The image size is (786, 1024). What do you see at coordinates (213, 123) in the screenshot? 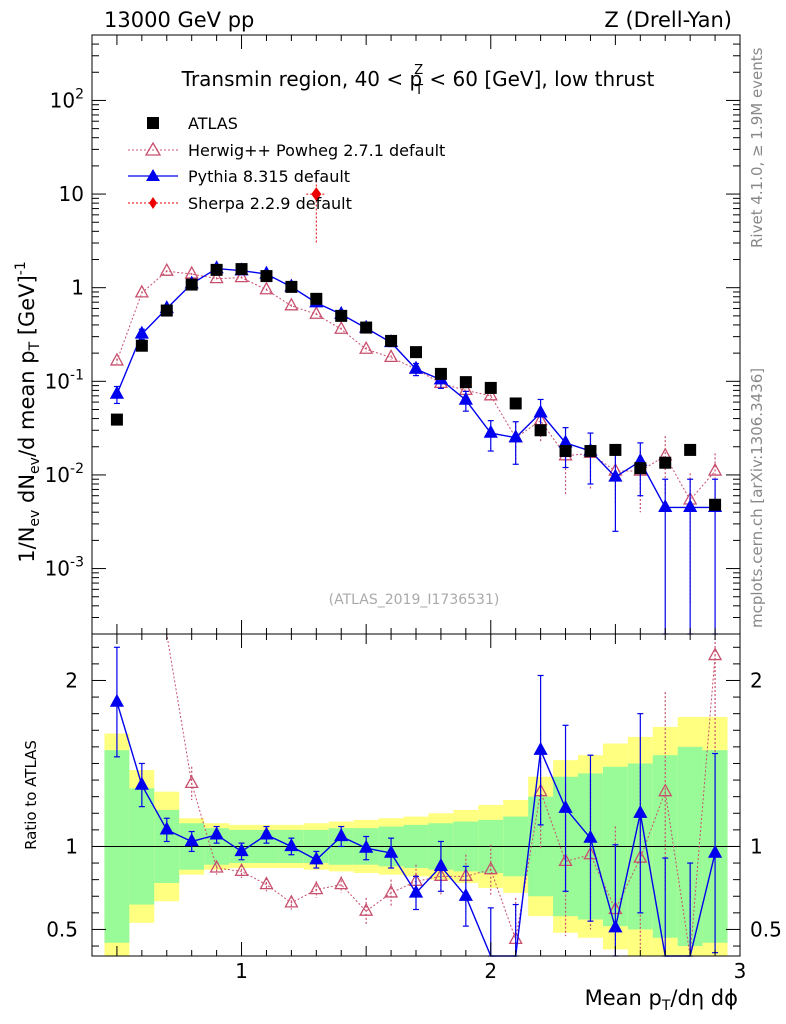
I see `legend-atlas-label: ATLAS` at bounding box center [213, 123].